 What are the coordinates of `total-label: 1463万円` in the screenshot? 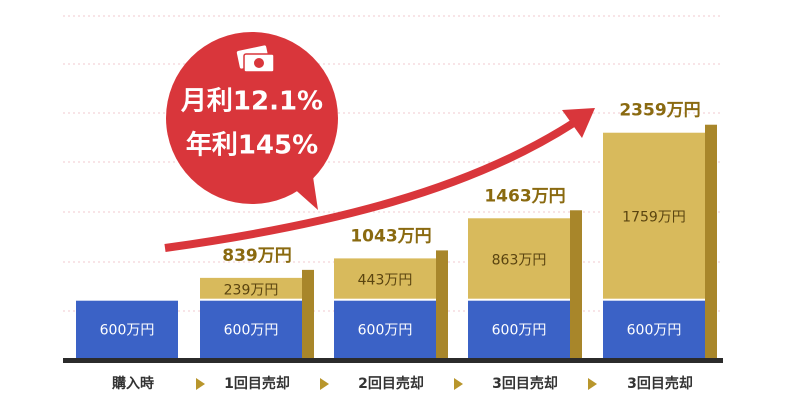 It's located at (524, 196).